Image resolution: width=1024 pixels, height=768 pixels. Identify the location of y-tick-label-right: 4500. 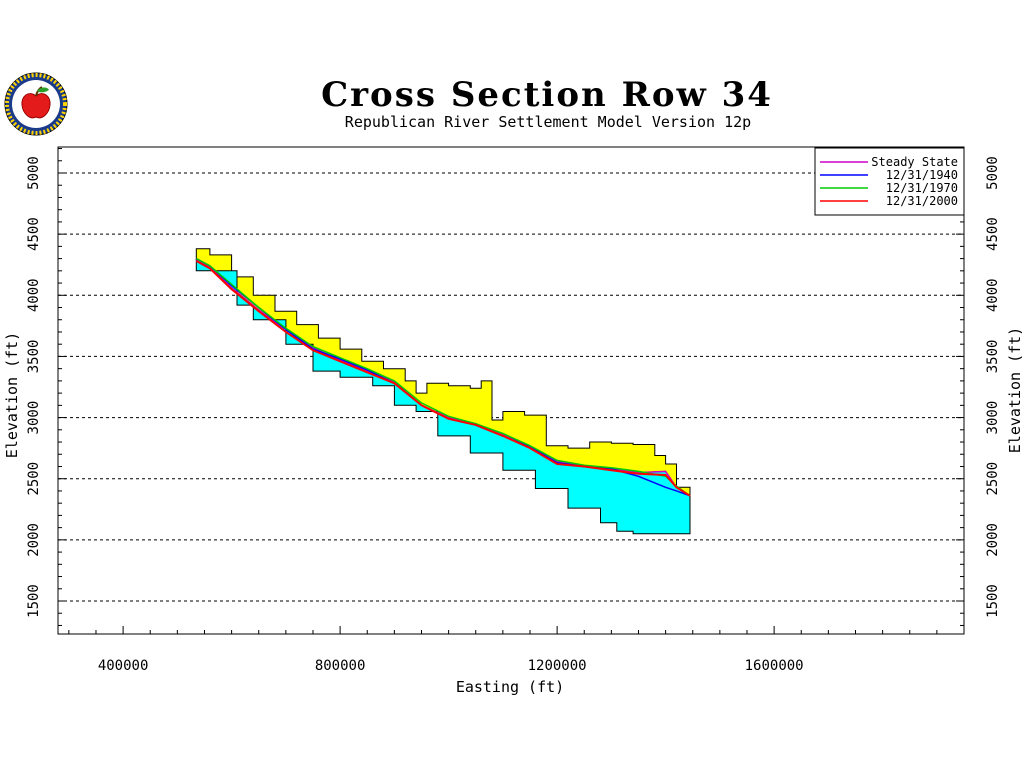
(993, 234).